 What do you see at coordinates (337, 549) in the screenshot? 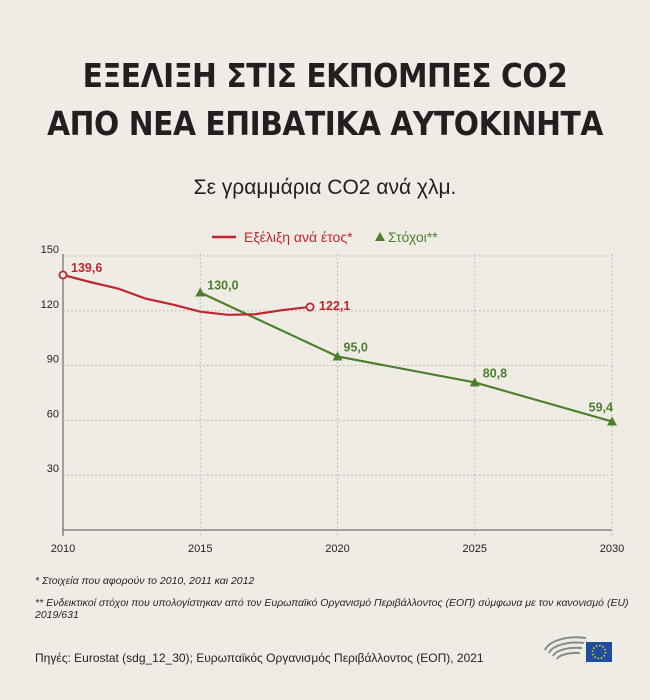
I see `x-tick-label: 2020` at bounding box center [337, 549].